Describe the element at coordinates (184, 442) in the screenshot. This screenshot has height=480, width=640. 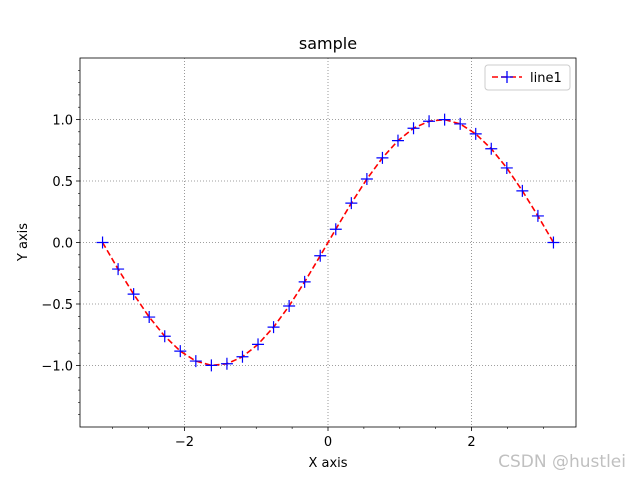
I see `x-tick-label: −2` at that location.